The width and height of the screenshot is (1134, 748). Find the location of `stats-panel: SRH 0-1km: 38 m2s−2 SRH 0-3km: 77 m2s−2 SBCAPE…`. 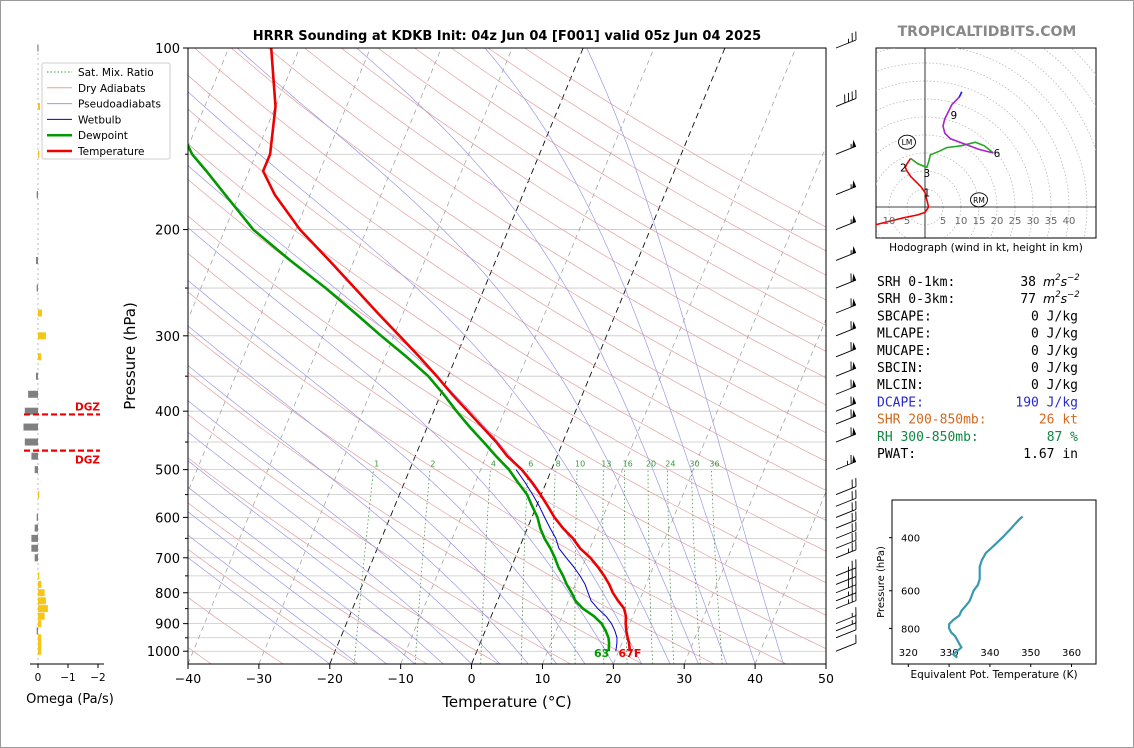

stats-panel: SRH 0-1km: 38 m2s−2 SRH 0-3km: 77 m2s−2 SBCAPE… is located at coordinates (978, 367).